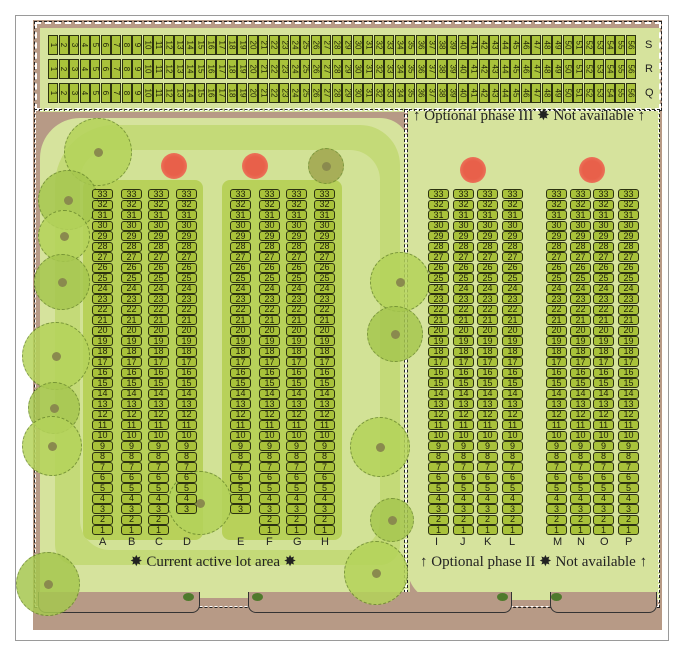 This screenshot has height=649, width=684. What do you see at coordinates (240, 257) in the screenshot?
I see `lot-E27: 27` at bounding box center [240, 257].